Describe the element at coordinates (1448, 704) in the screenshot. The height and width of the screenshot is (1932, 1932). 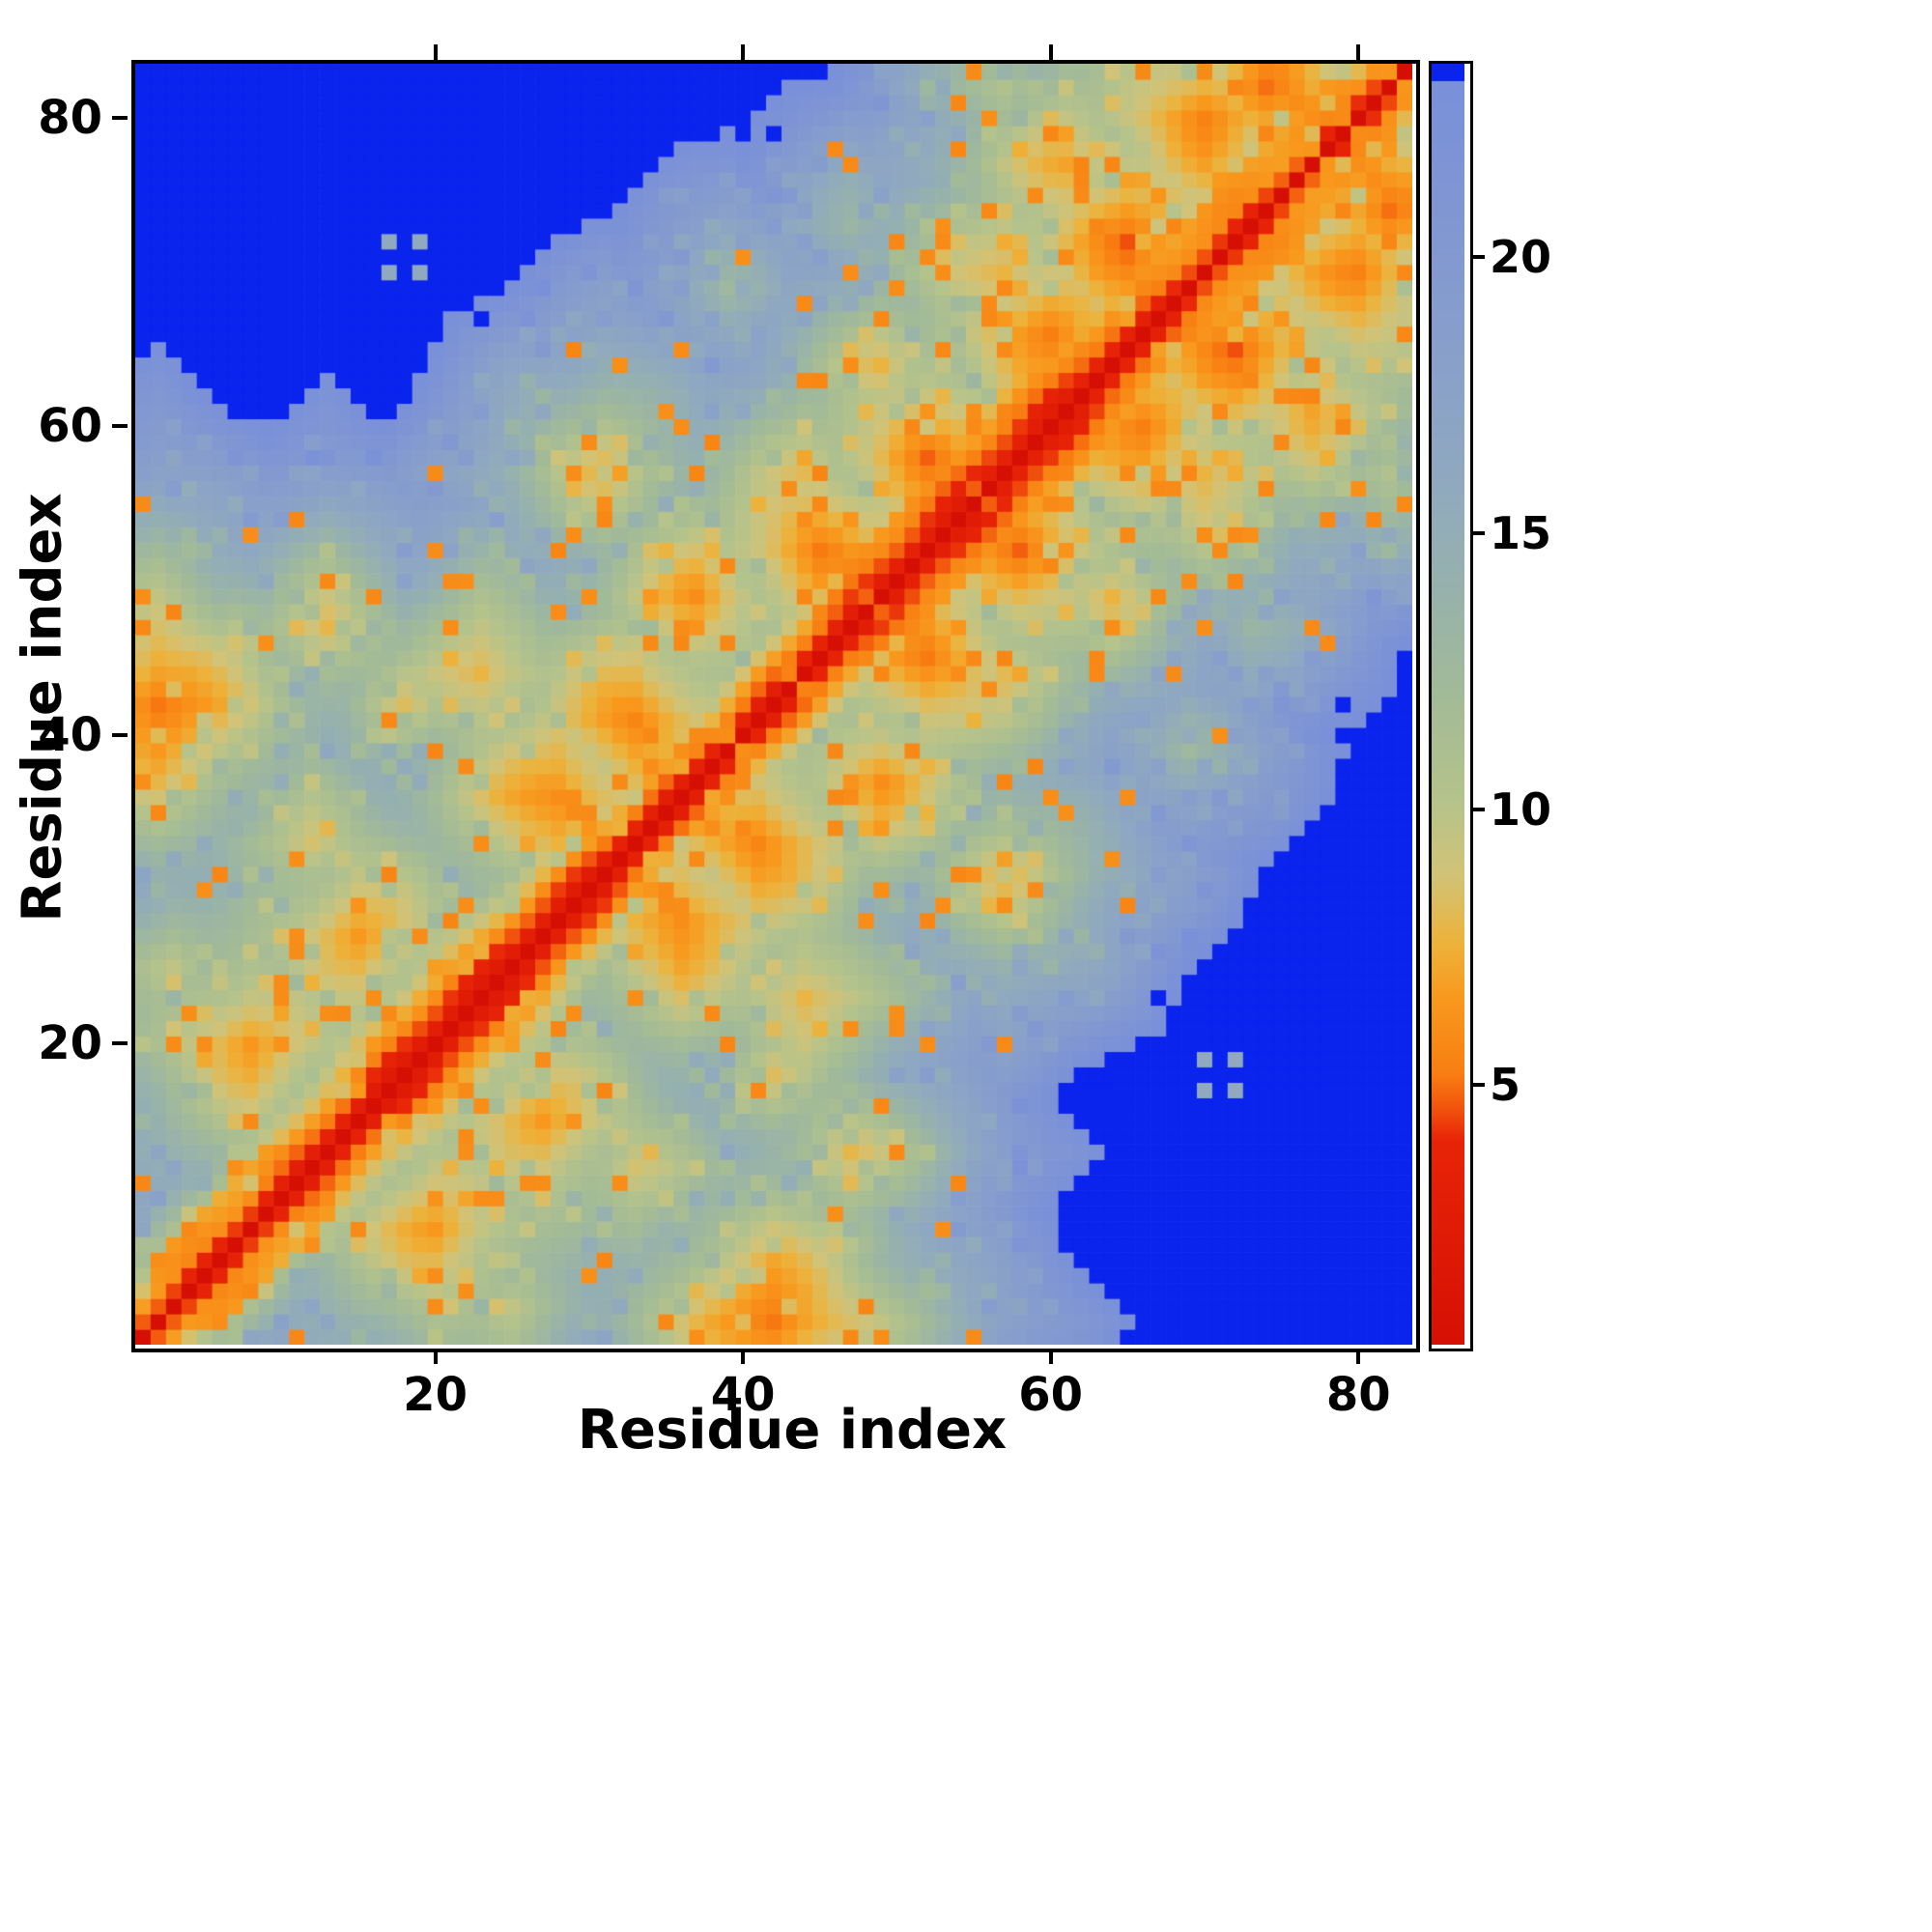
I see `colorbar-canvas` at that location.